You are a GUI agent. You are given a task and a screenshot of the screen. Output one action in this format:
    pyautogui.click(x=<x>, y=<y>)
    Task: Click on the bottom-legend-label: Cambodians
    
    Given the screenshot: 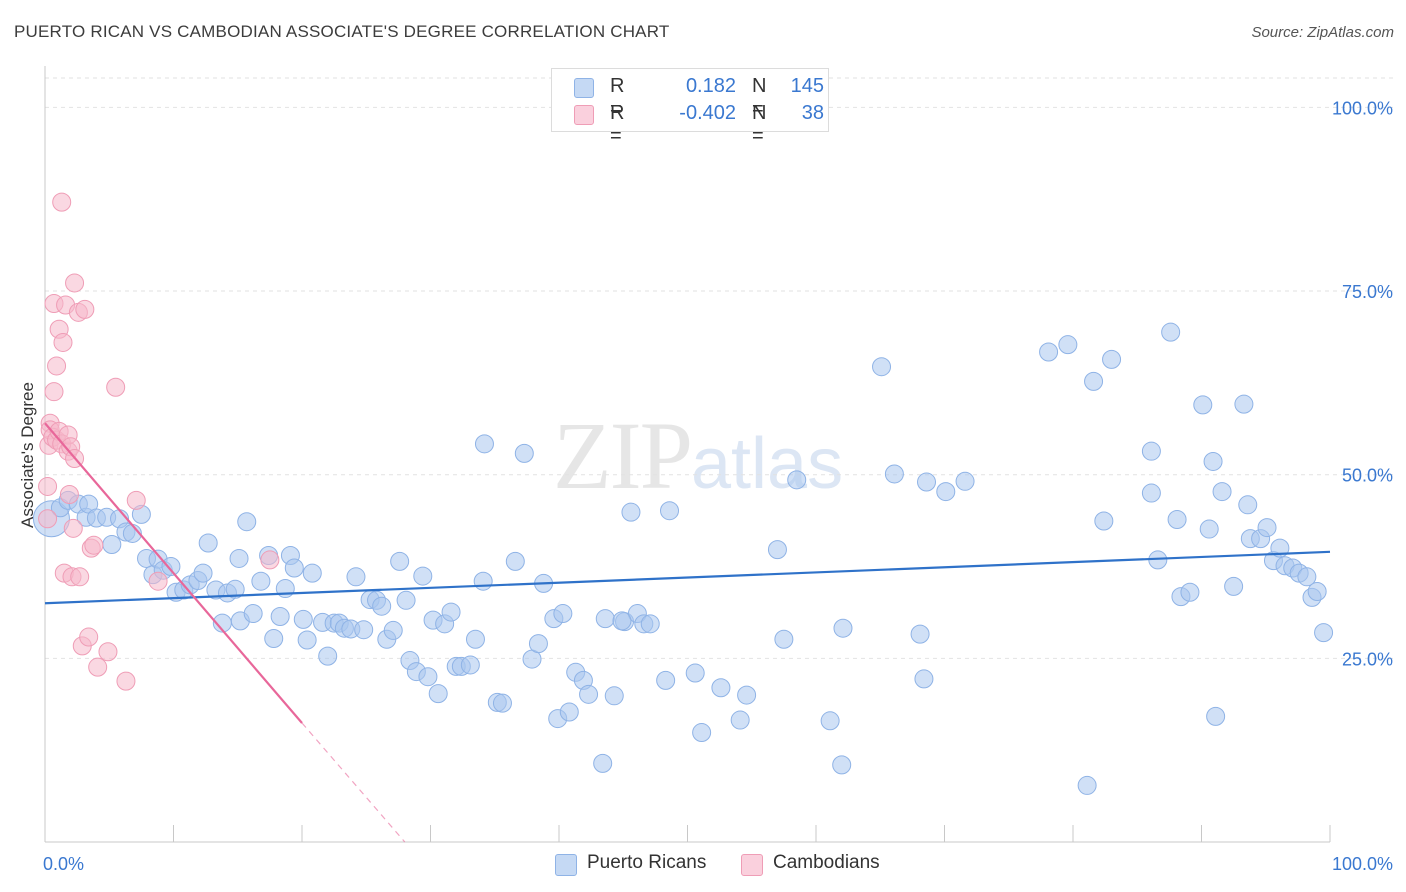 What is the action you would take?
    pyautogui.click(x=826, y=862)
    